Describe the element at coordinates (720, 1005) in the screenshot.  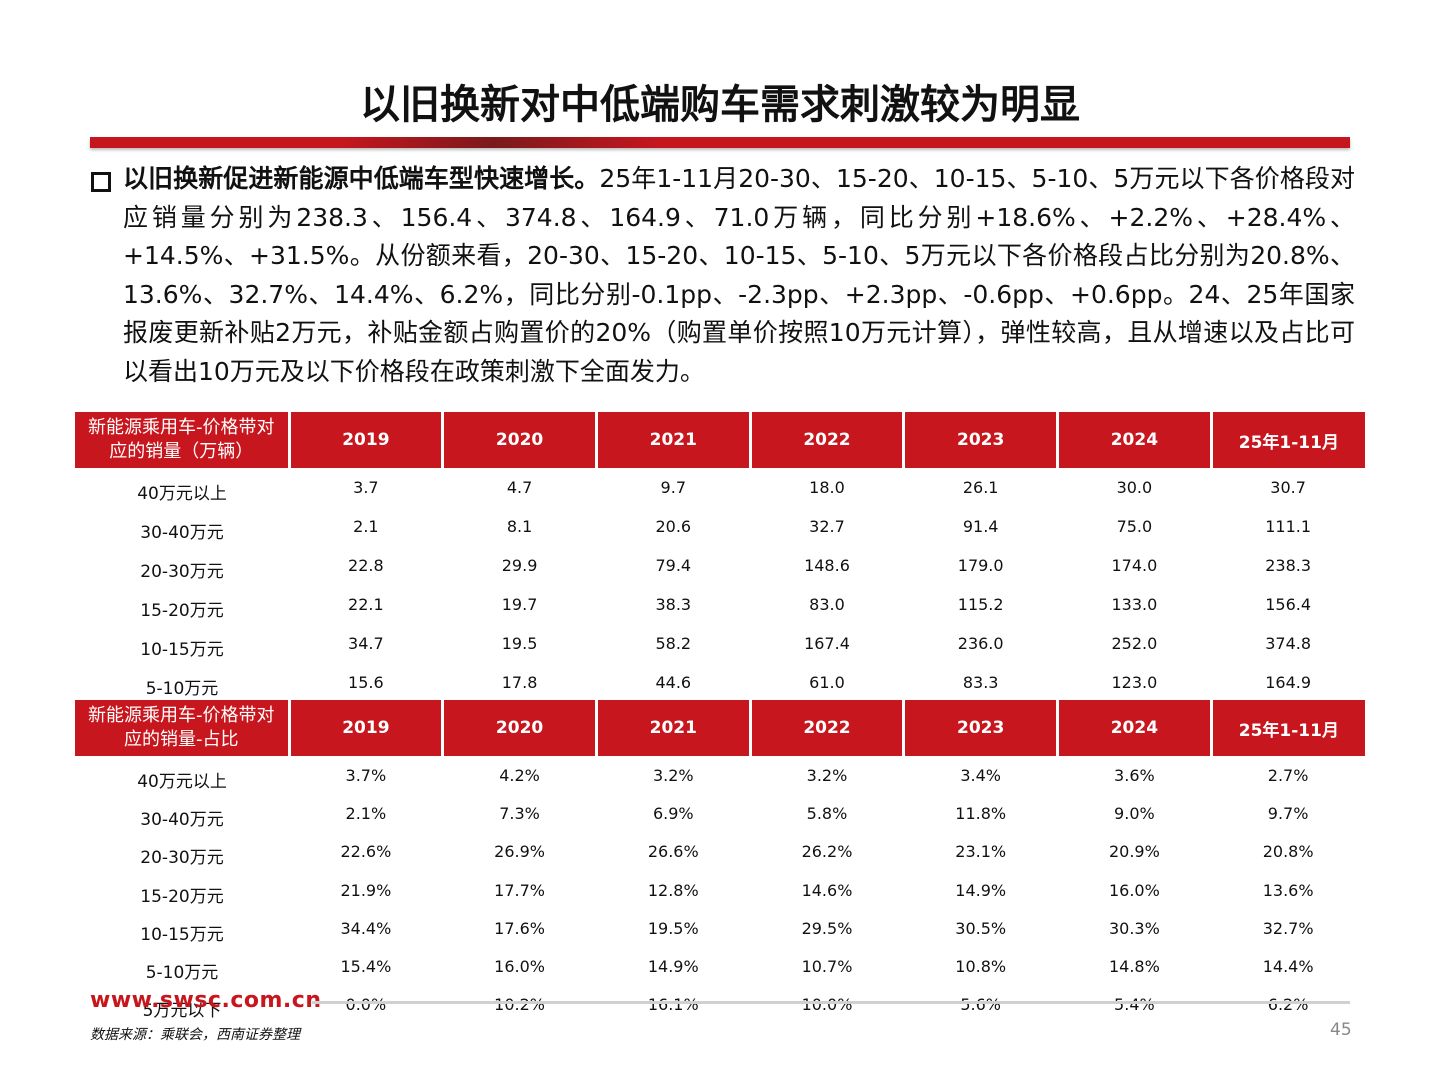
I see `table-row: 5万元以下 0.0% 10.2% 16.1% 10.0% 5.6% 5.4% 6.2%` at that location.